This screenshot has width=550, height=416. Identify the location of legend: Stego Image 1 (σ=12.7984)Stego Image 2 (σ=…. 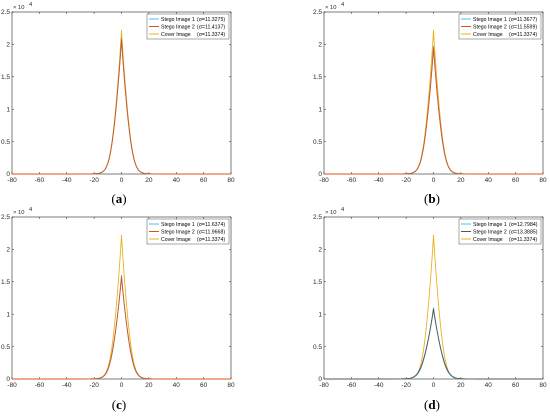
(500, 231).